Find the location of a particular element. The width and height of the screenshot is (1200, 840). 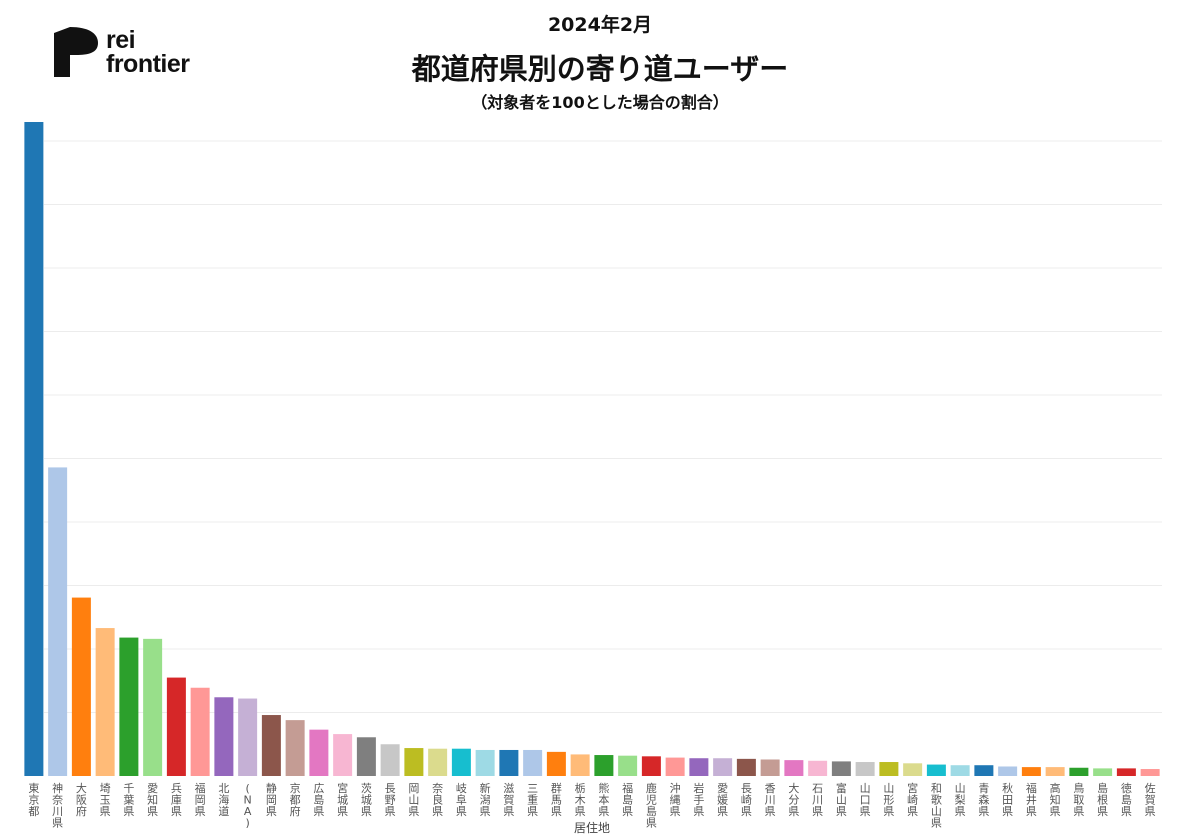

x-tick-label: 青森県 is located at coordinates (983, 800).